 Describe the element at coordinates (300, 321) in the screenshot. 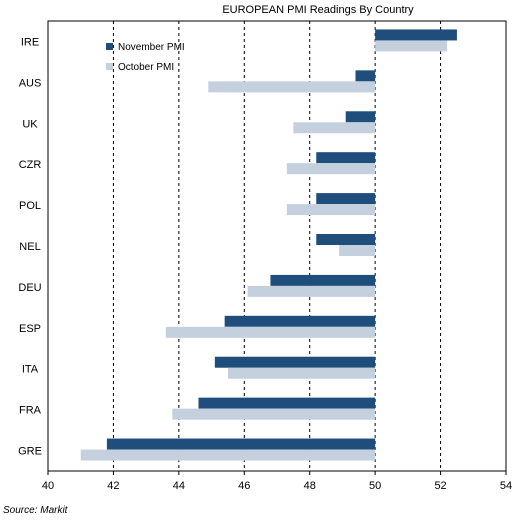

I see `bar-november-esp` at that location.